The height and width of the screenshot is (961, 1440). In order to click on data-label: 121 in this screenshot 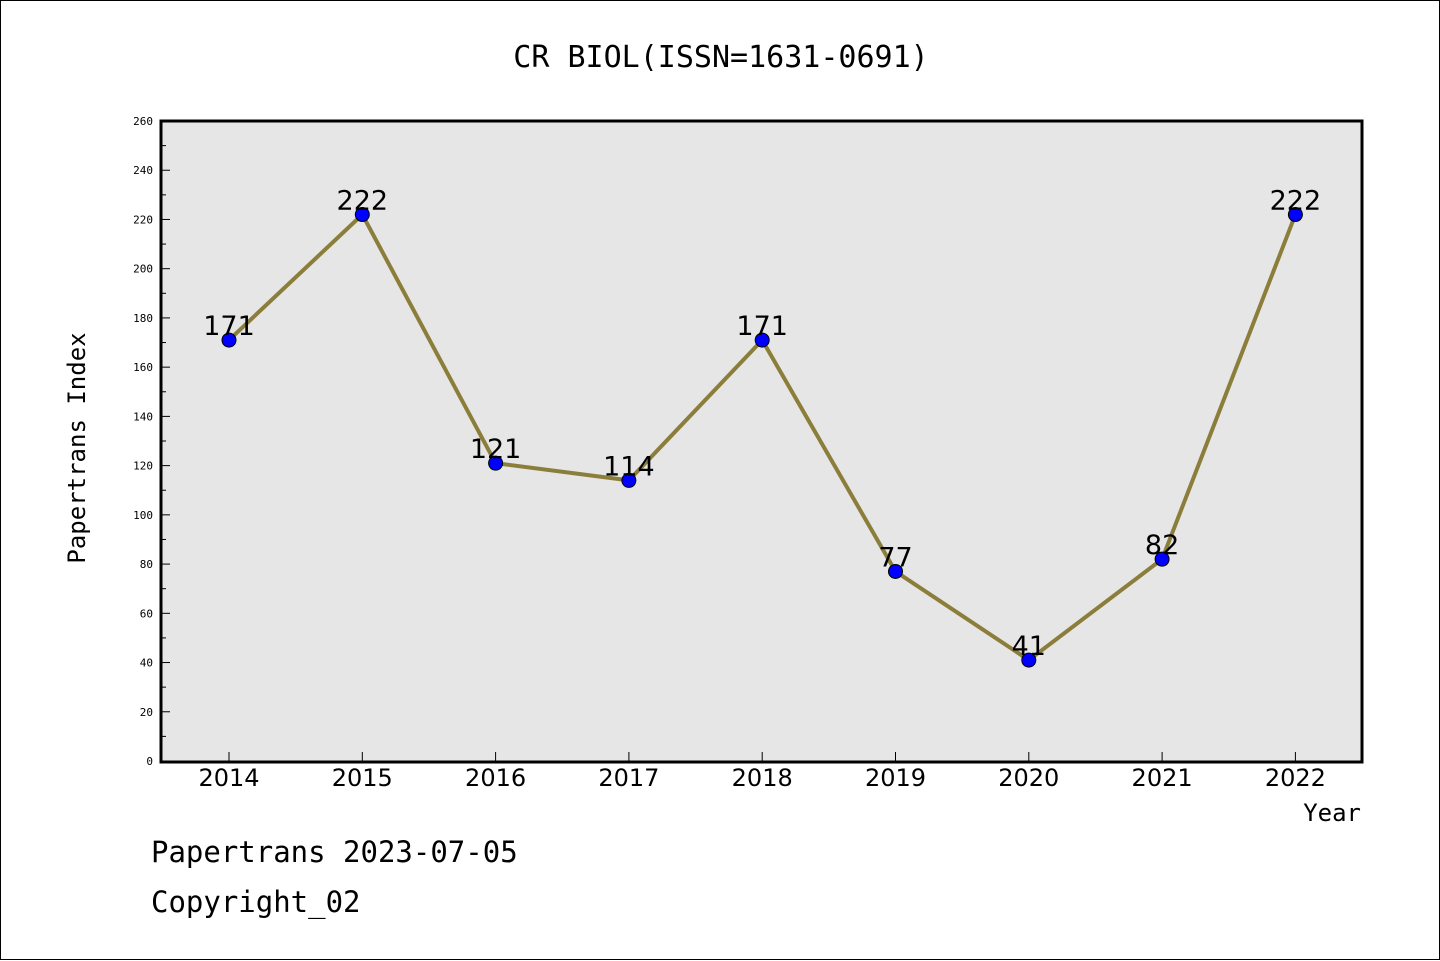, I will do `click(496, 449)`.